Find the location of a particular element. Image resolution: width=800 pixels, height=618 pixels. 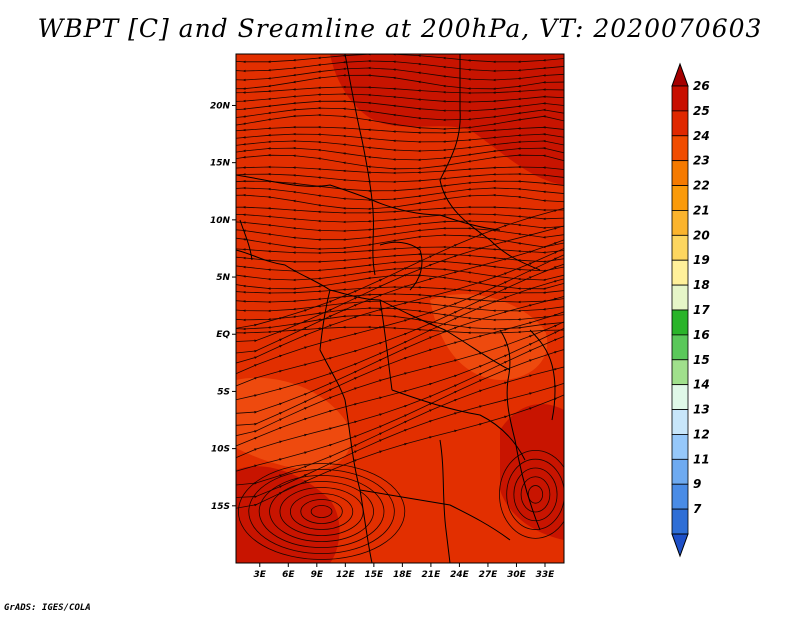

lat-label: 20N is located at coordinates (220, 106).